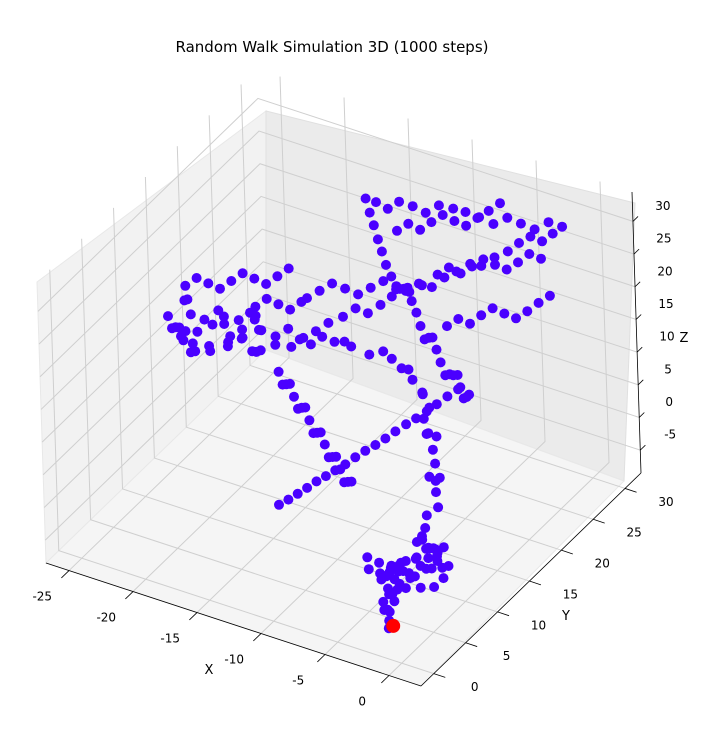 The height and width of the screenshot is (755, 707). What do you see at coordinates (106, 617) in the screenshot?
I see `x-tick-label: -20` at bounding box center [106, 617].